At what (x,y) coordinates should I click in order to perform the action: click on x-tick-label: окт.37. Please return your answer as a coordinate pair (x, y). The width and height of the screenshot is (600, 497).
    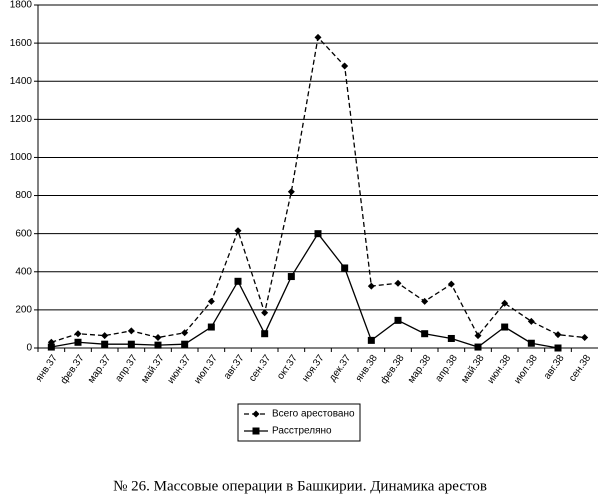
    Looking at the image, I should click on (287, 367).